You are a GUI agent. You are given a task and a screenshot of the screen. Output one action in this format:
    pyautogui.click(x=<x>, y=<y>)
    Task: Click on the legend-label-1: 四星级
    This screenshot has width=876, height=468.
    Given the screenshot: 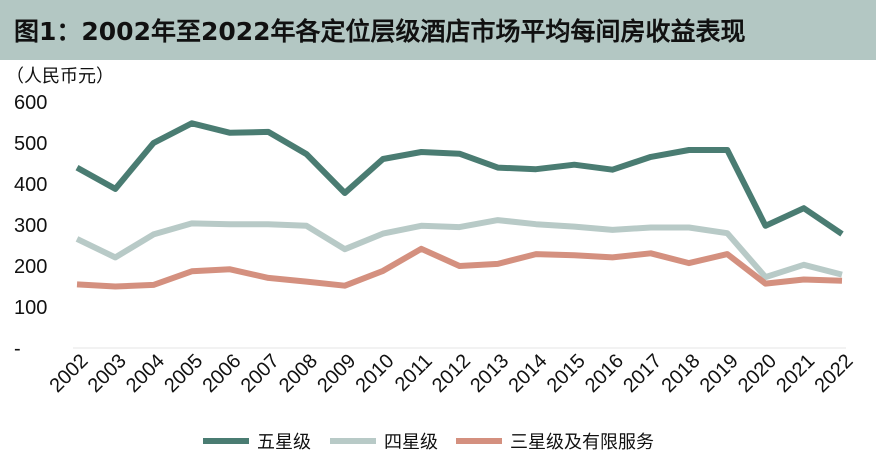 What is the action you would take?
    pyautogui.click(x=411, y=442)
    